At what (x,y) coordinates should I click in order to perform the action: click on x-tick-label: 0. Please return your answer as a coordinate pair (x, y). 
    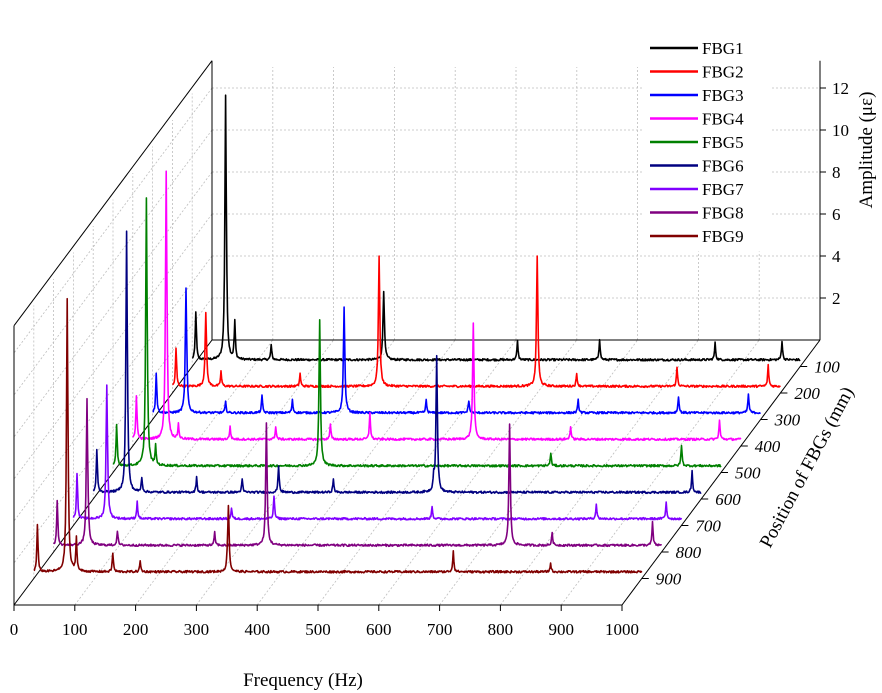
    Looking at the image, I should click on (14, 629).